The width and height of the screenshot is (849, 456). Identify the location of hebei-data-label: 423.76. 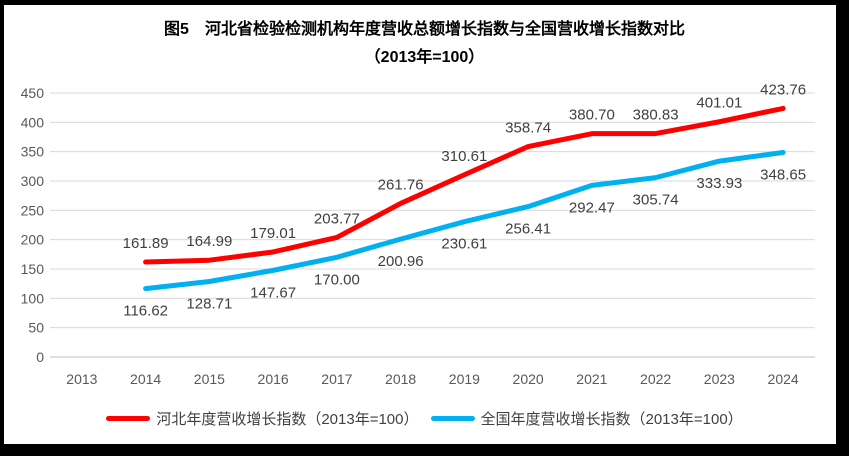
(783, 89).